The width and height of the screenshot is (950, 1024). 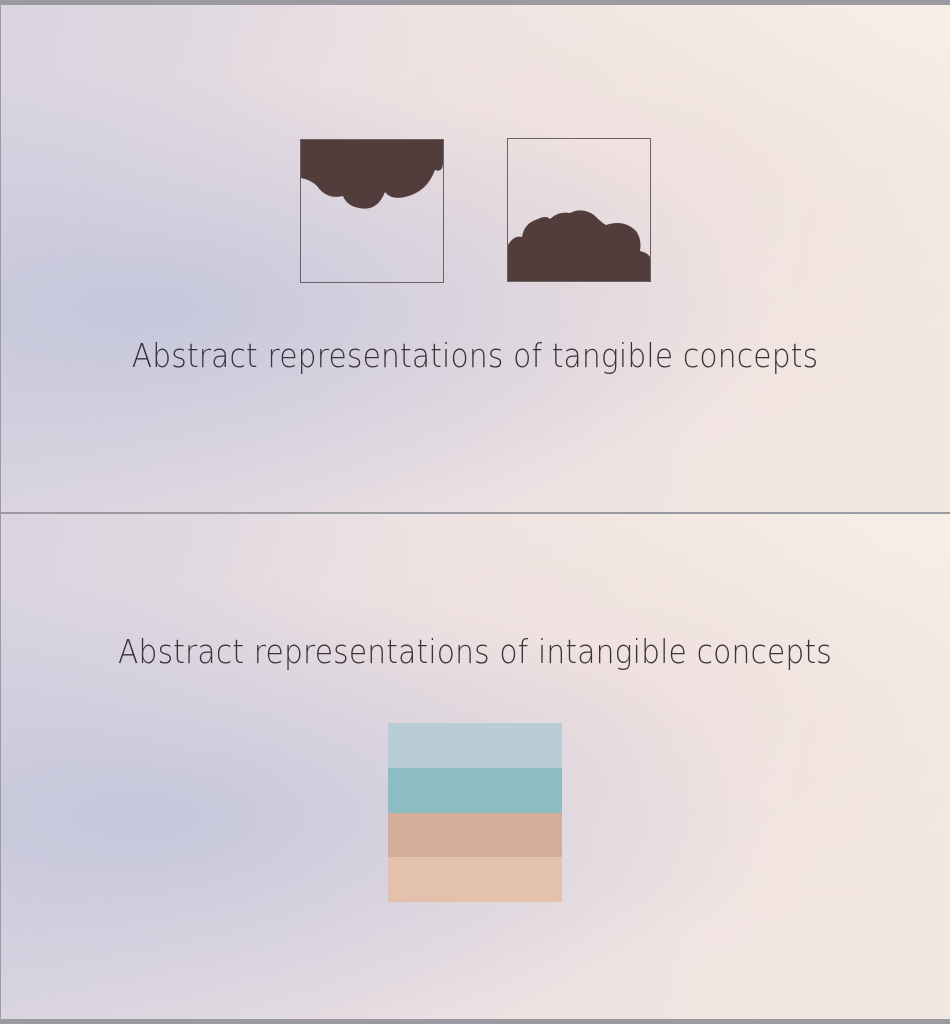 I want to click on clouds-hanging-icon, so click(x=372, y=211).